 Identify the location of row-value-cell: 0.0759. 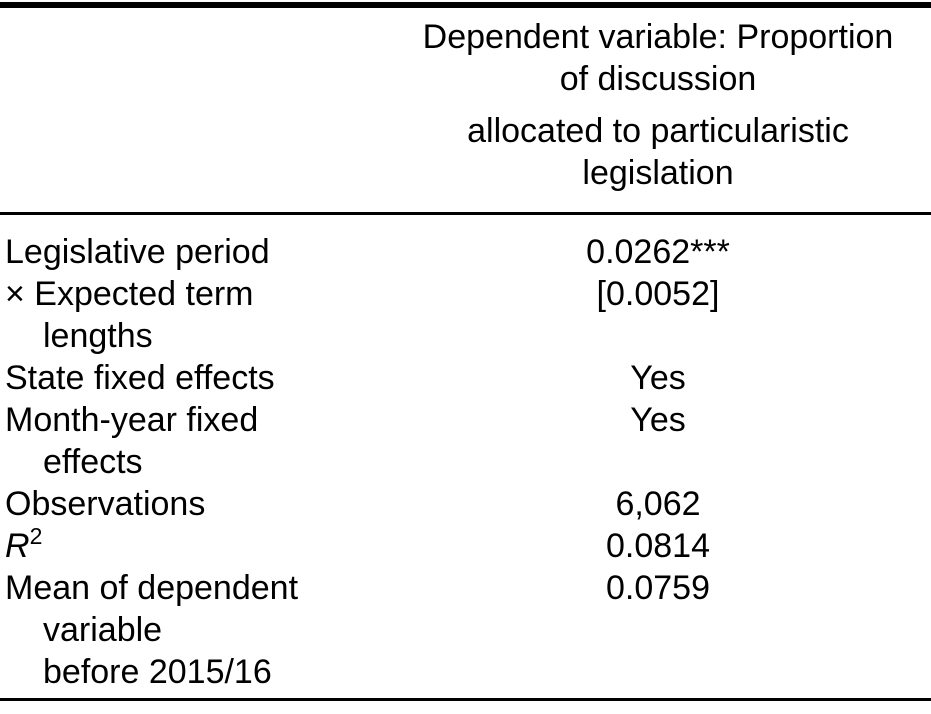
(658, 630).